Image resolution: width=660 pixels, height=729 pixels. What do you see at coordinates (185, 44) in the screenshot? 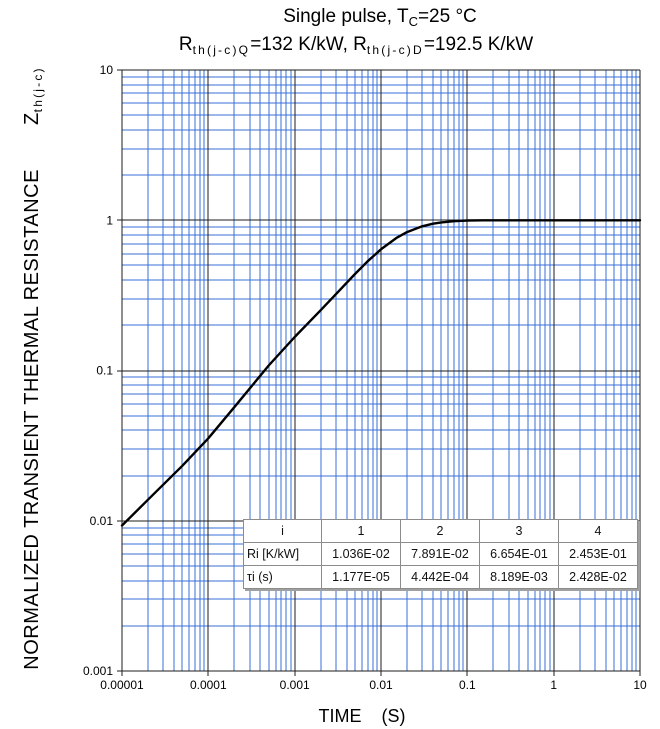
I see `title-text: R` at bounding box center [185, 44].